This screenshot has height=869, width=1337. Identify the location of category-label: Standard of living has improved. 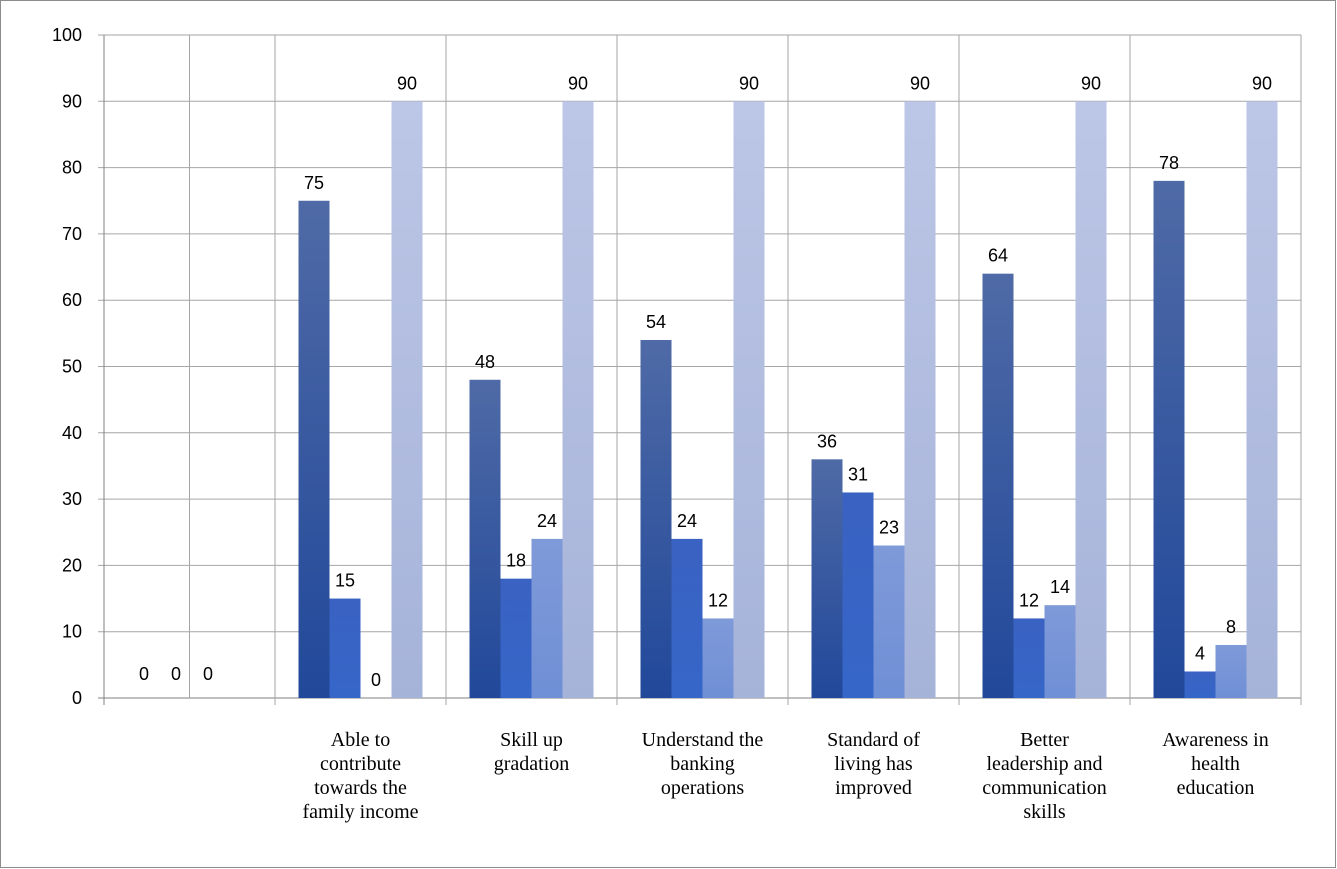
(873, 764).